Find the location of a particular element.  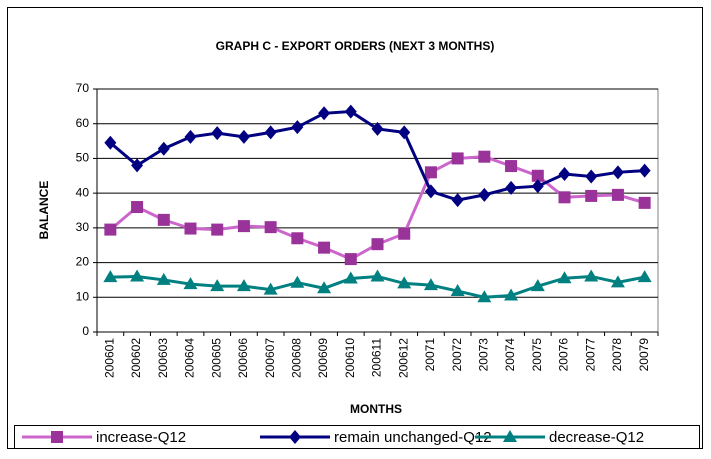

legend-label: increase-Q12 is located at coordinates (141, 437).